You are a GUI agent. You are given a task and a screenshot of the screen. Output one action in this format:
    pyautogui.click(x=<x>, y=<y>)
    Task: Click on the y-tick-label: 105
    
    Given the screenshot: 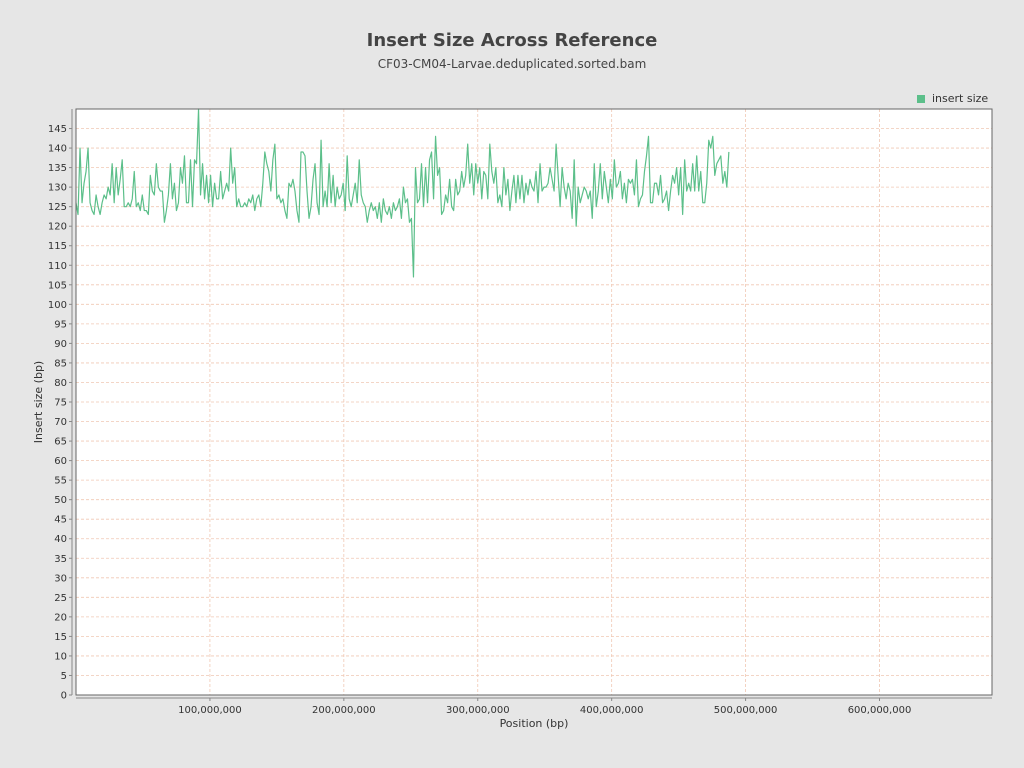 What is the action you would take?
    pyautogui.click(x=57, y=285)
    